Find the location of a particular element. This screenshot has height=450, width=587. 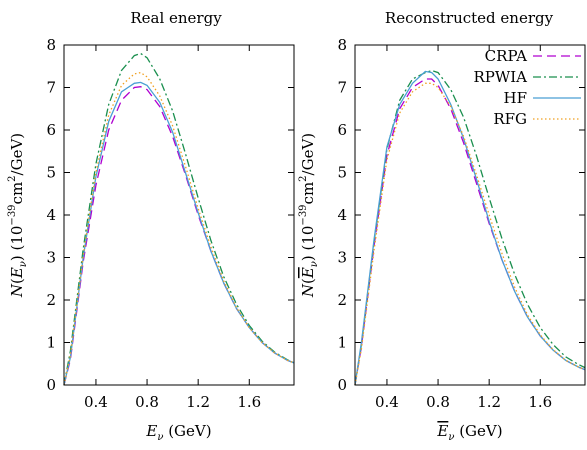

panel-title: Reconstructed energy is located at coordinates (469, 18).